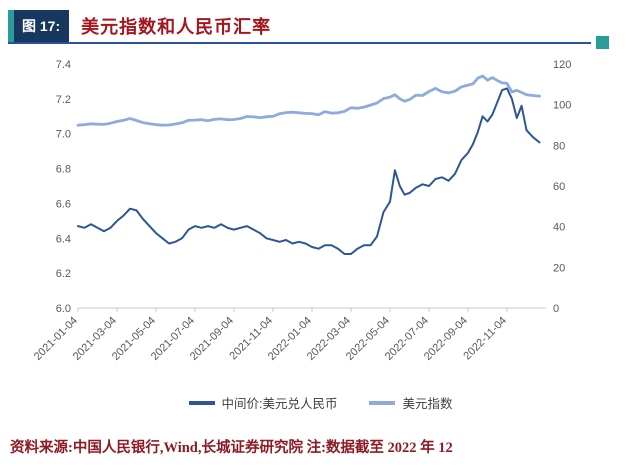 This screenshot has width=641, height=475. I want to click on figure-header: 图 17: 美元指数和人民币汇率, so click(139, 26).